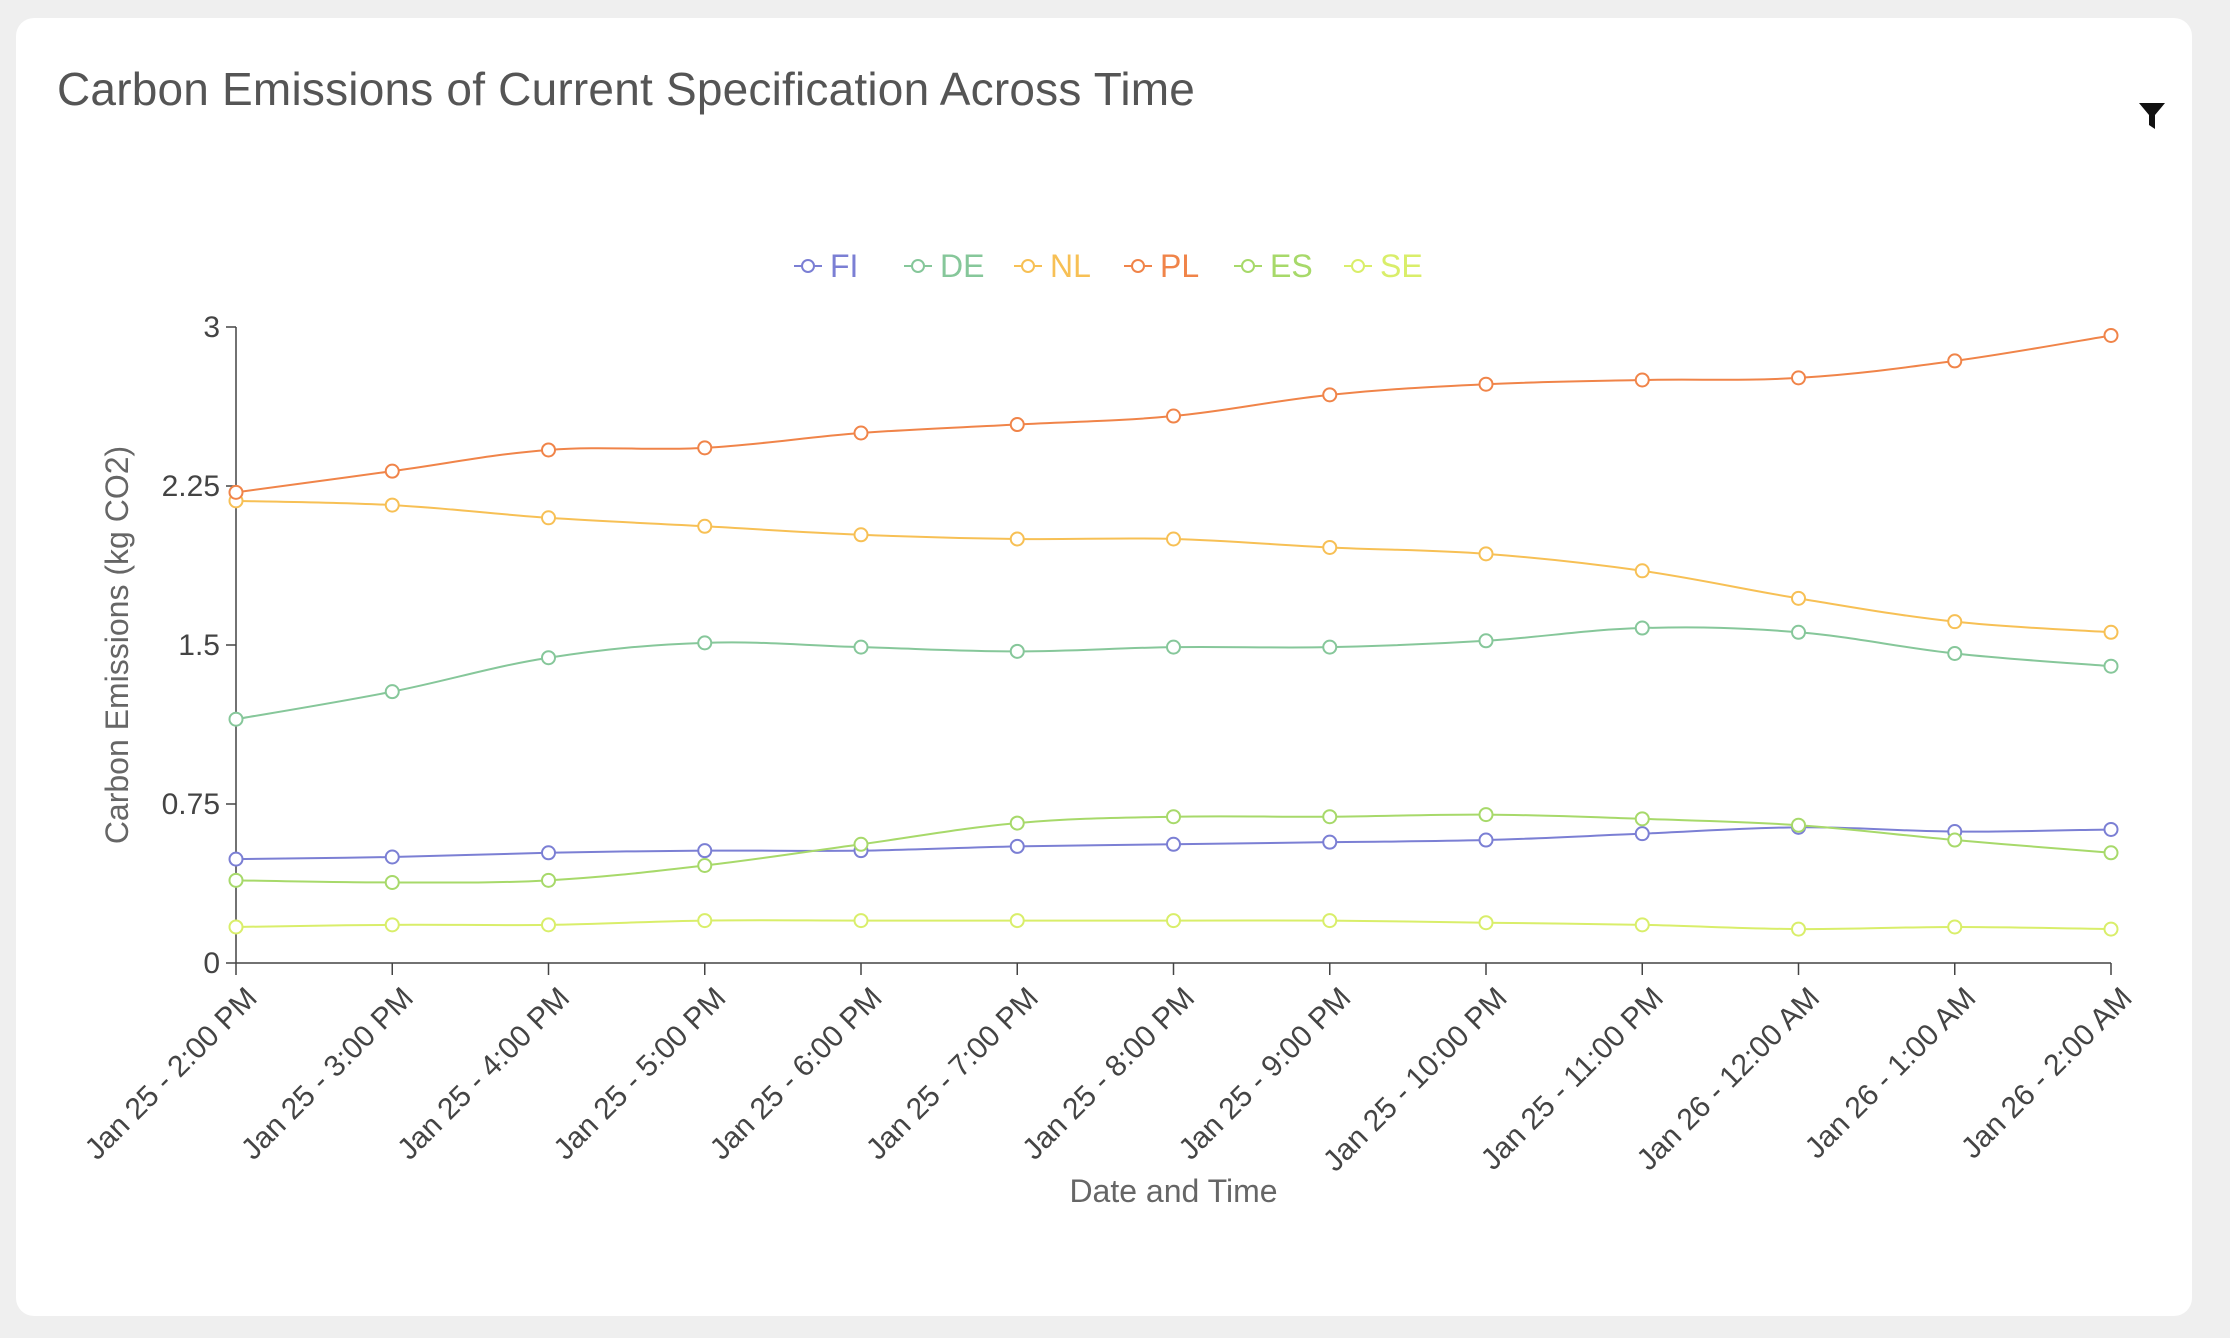 Image resolution: width=2230 pixels, height=1338 pixels. Describe the element at coordinates (211, 963) in the screenshot. I see `y-tick-label: 0` at that location.